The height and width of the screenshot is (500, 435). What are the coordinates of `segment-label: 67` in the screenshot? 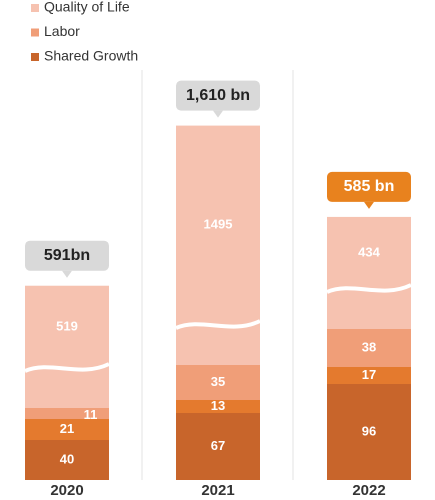 It's located at (218, 445).